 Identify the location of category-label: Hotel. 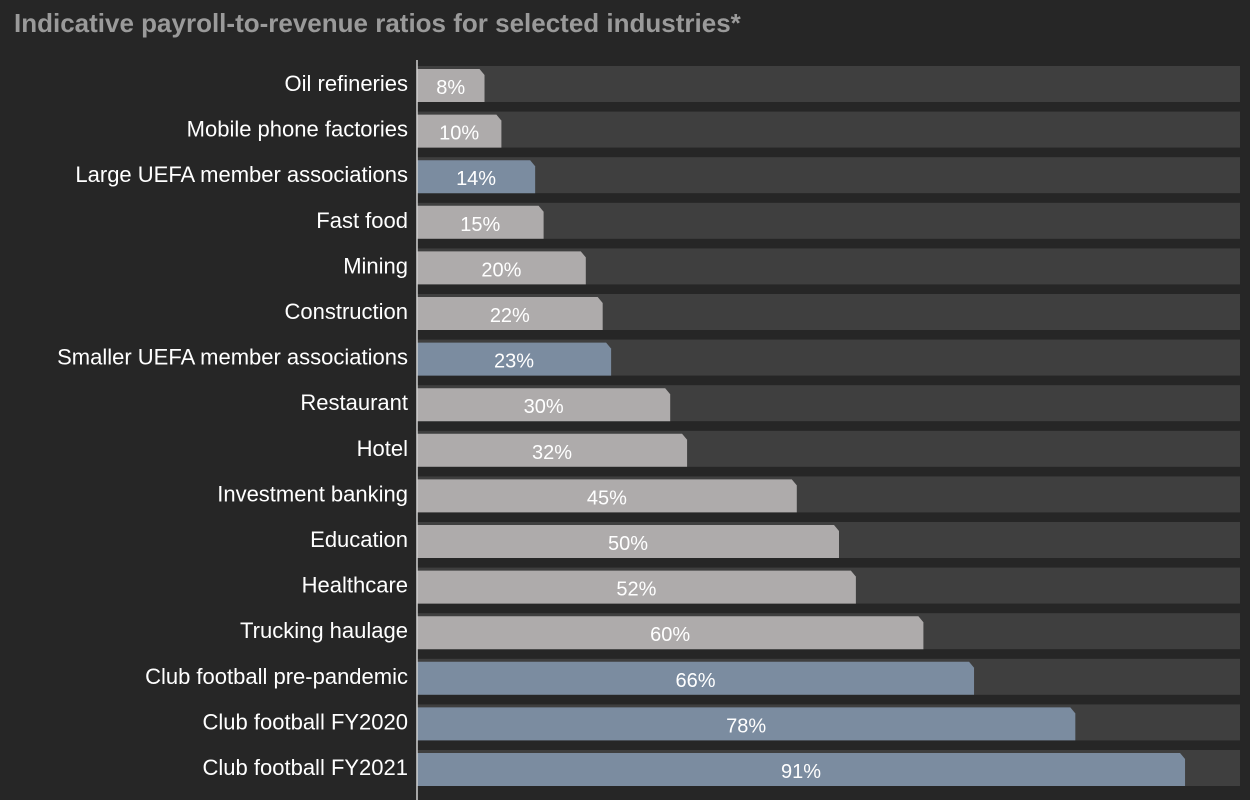
(382, 448).